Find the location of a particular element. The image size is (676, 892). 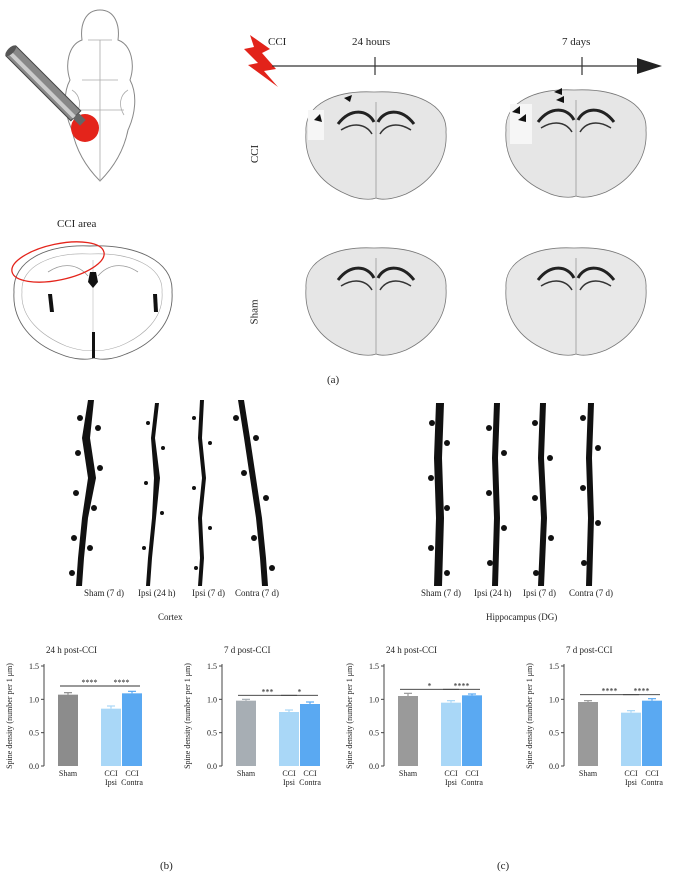

hippo-label-contra: Contra (7 d) is located at coordinates (591, 593).